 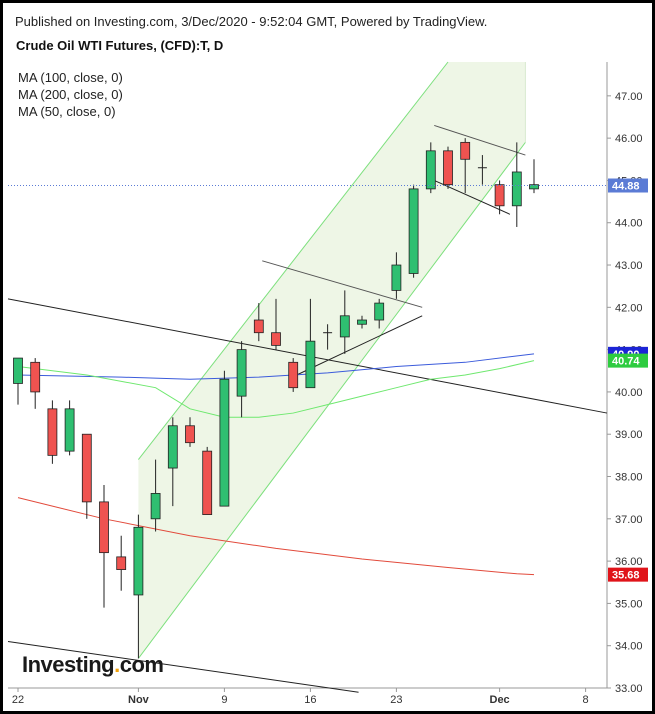 I want to click on logo-text: Investing, so click(x=68, y=664).